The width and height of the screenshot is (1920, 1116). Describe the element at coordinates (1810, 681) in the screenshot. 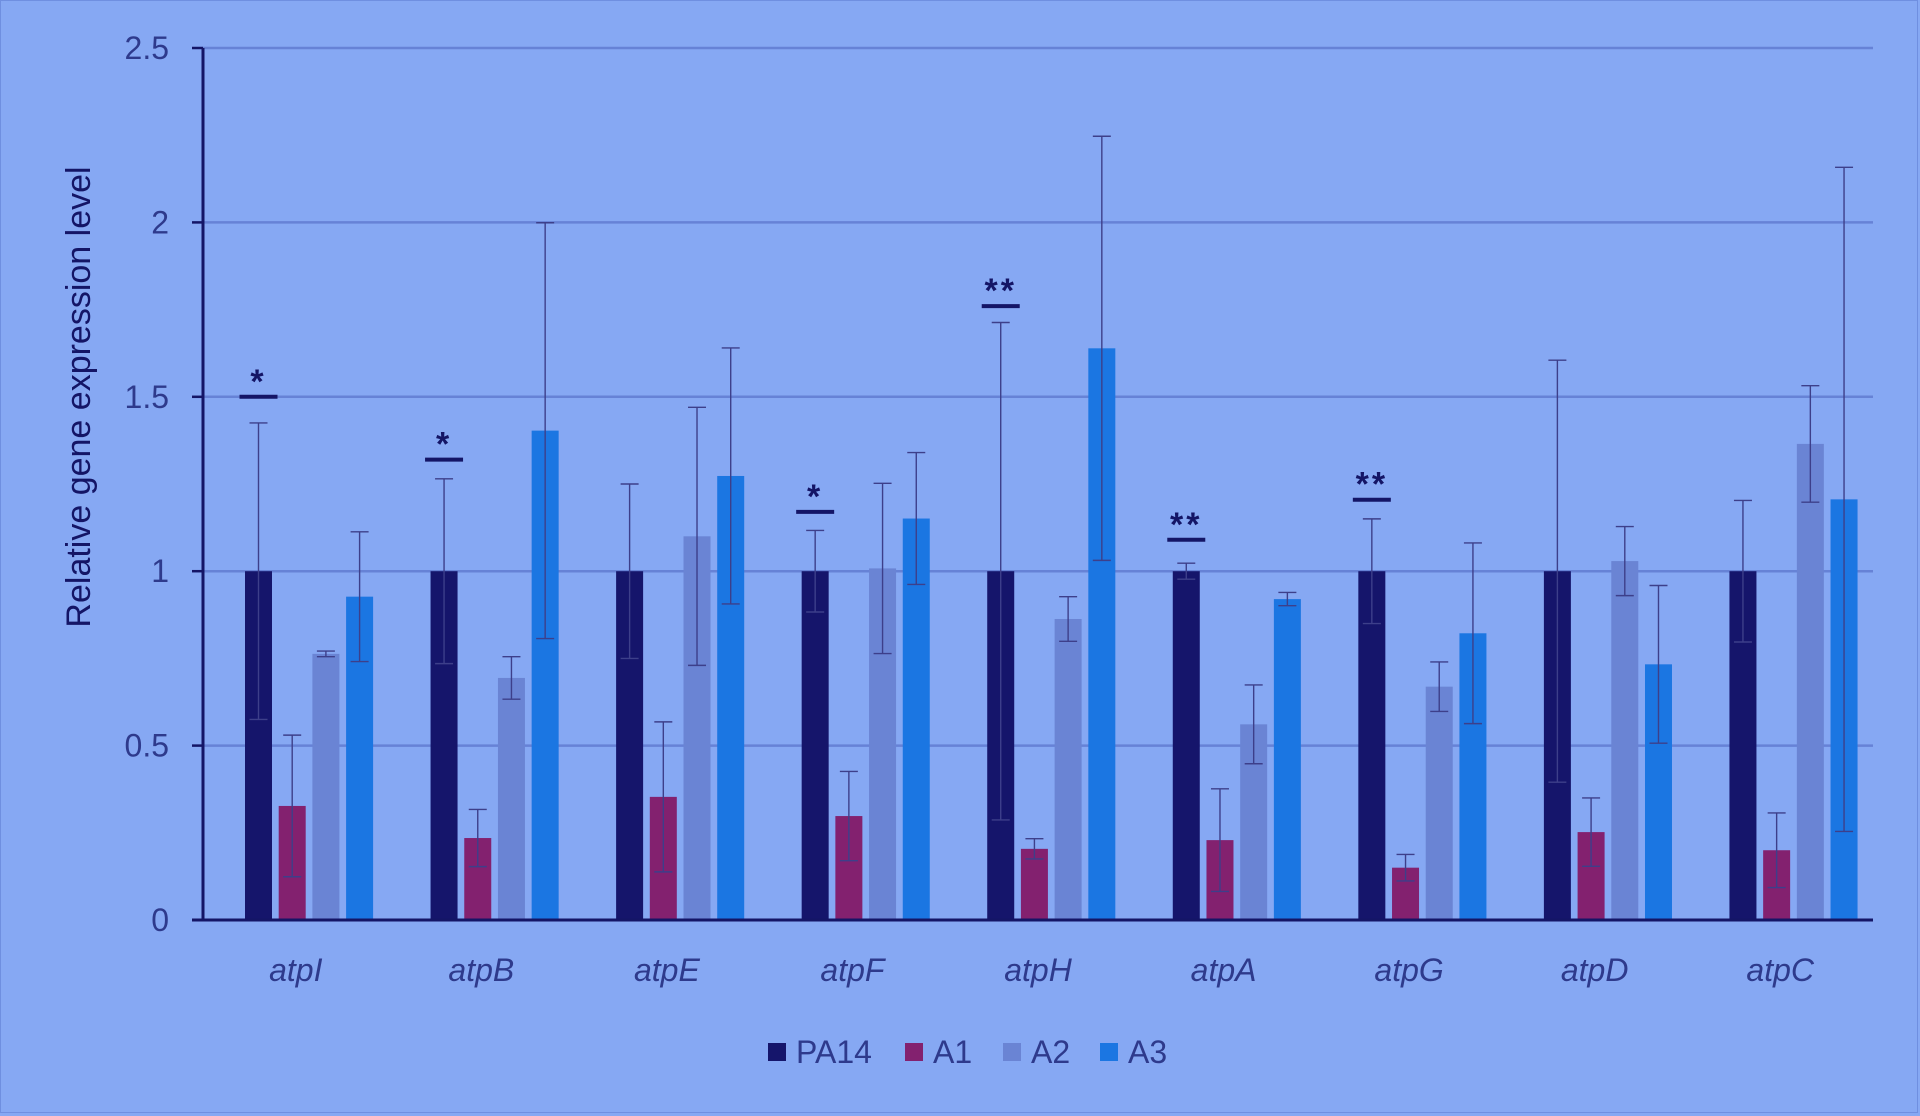

I see `bar-a2-atpc` at that location.